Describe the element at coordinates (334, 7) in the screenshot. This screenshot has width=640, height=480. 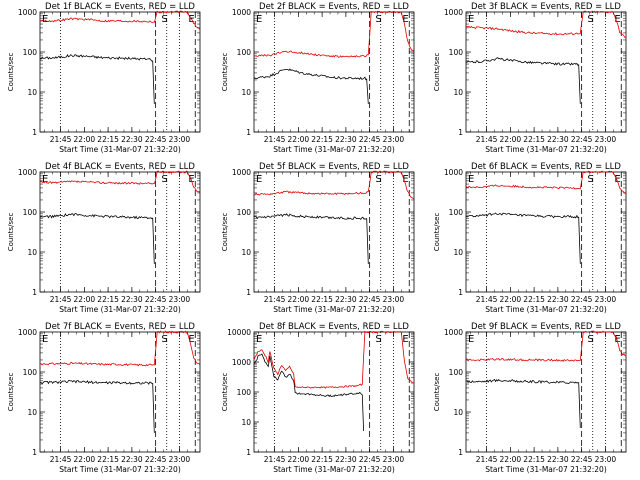
I see `chart-title: Det 2f BLACK = Events, RED = LLD` at that location.